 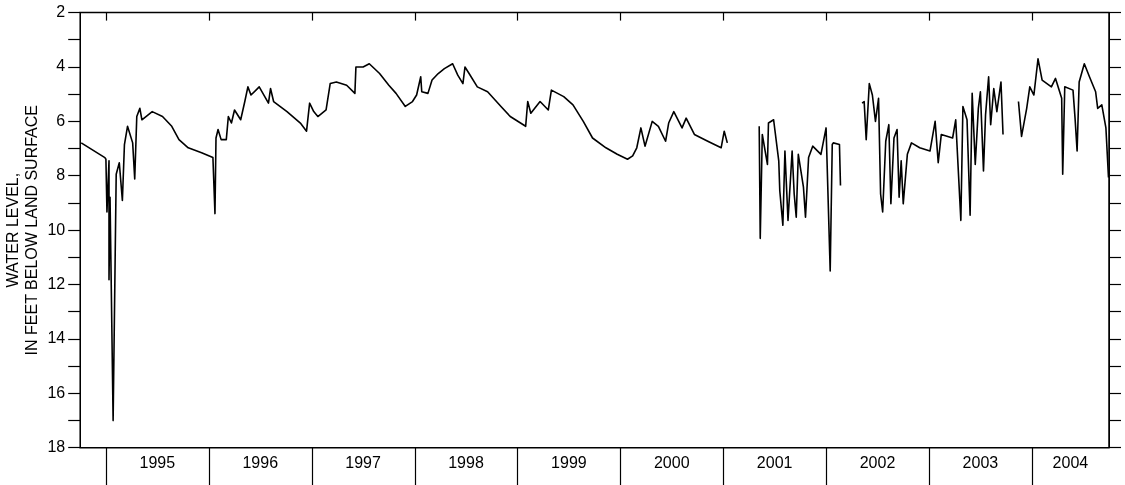 What do you see at coordinates (61, 12) in the screenshot?
I see `y-tick-label: 2` at bounding box center [61, 12].